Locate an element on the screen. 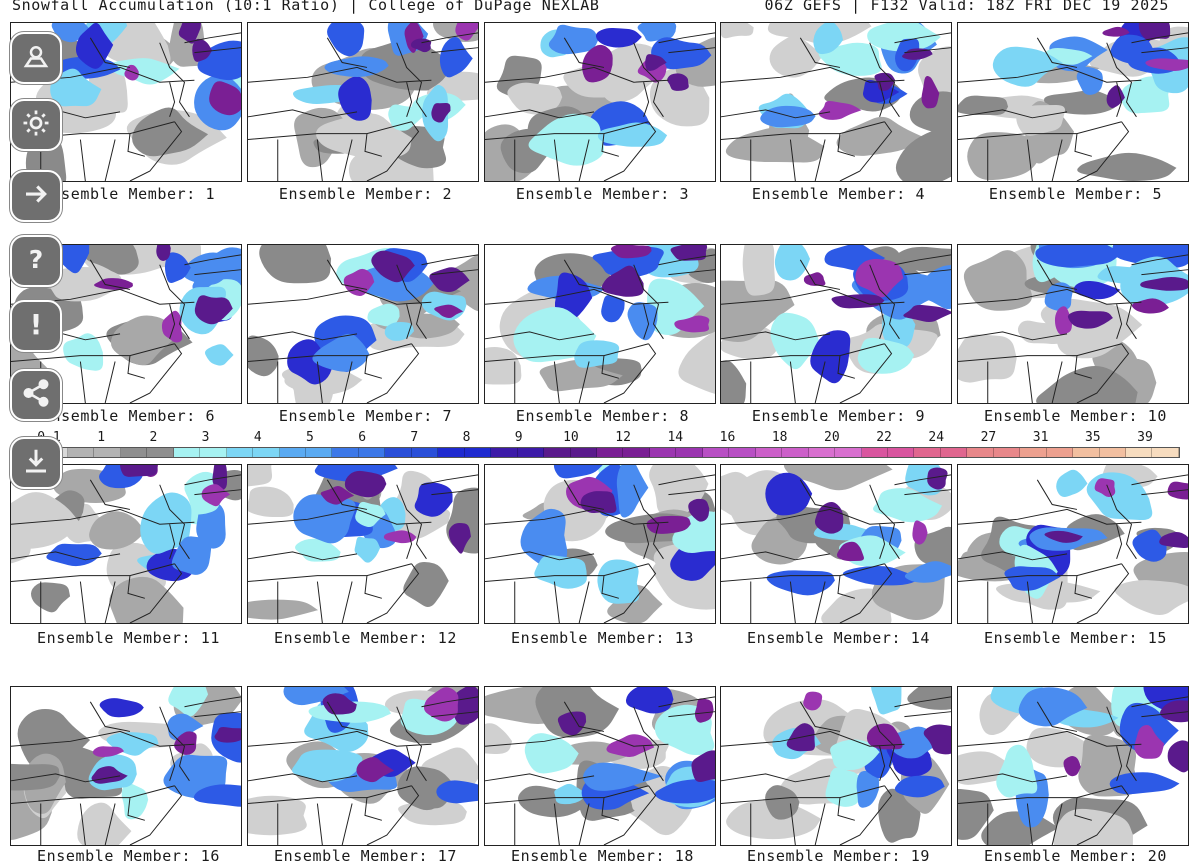 The width and height of the screenshot is (1193, 865). colorbar-tick-label: 35 is located at coordinates (1092, 437).